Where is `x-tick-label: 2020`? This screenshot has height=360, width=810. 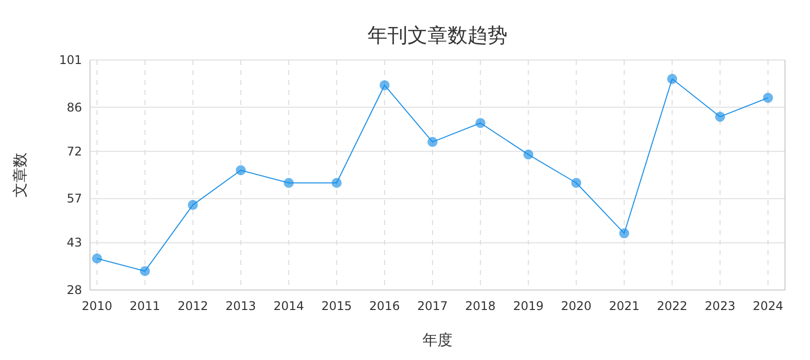 x-tick-label: 2020 is located at coordinates (576, 306).